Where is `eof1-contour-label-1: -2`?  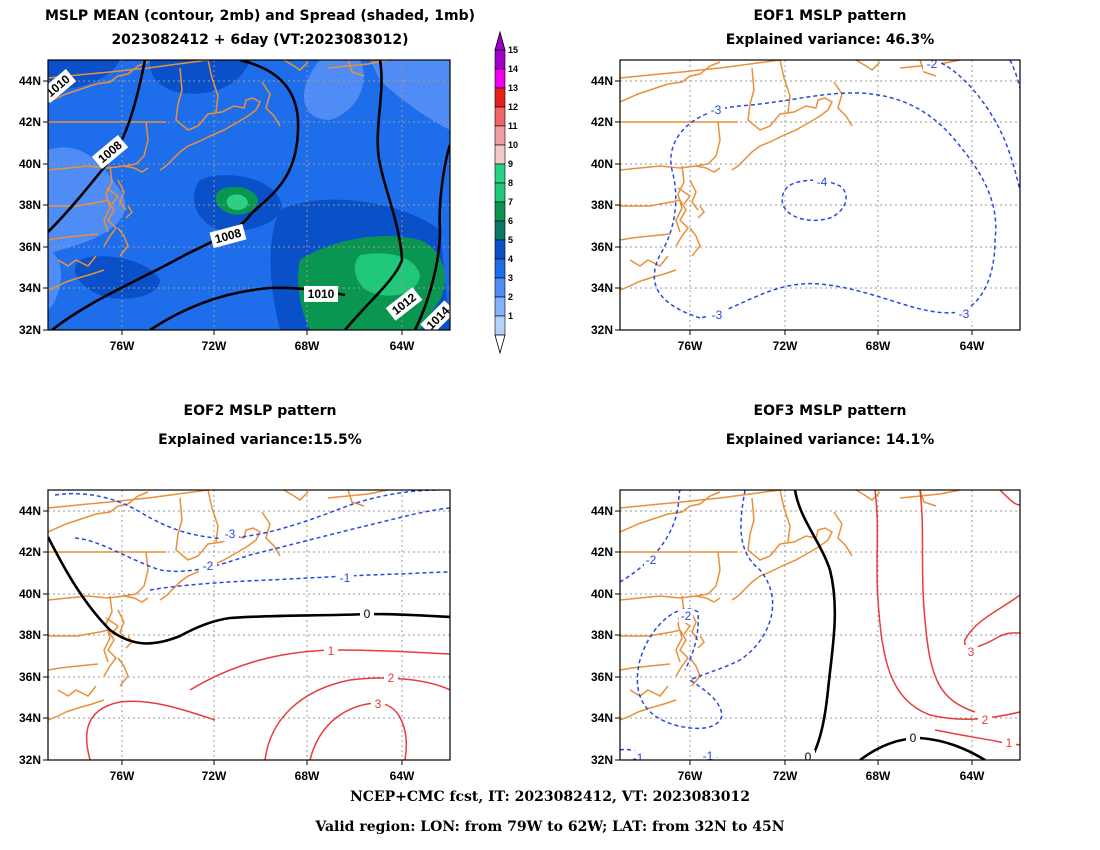
eof1-contour-label-1: -2 is located at coordinates (932, 64).